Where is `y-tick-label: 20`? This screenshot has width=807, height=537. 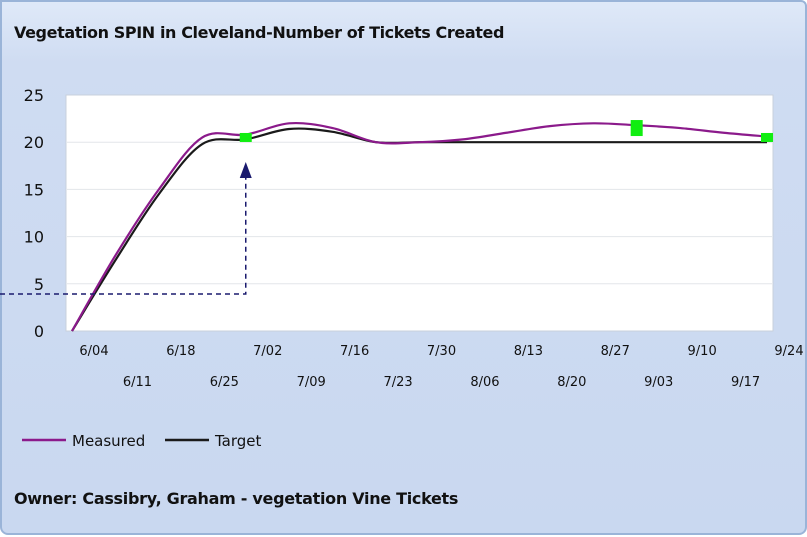
y-tick-label: 20 is located at coordinates (34, 142).